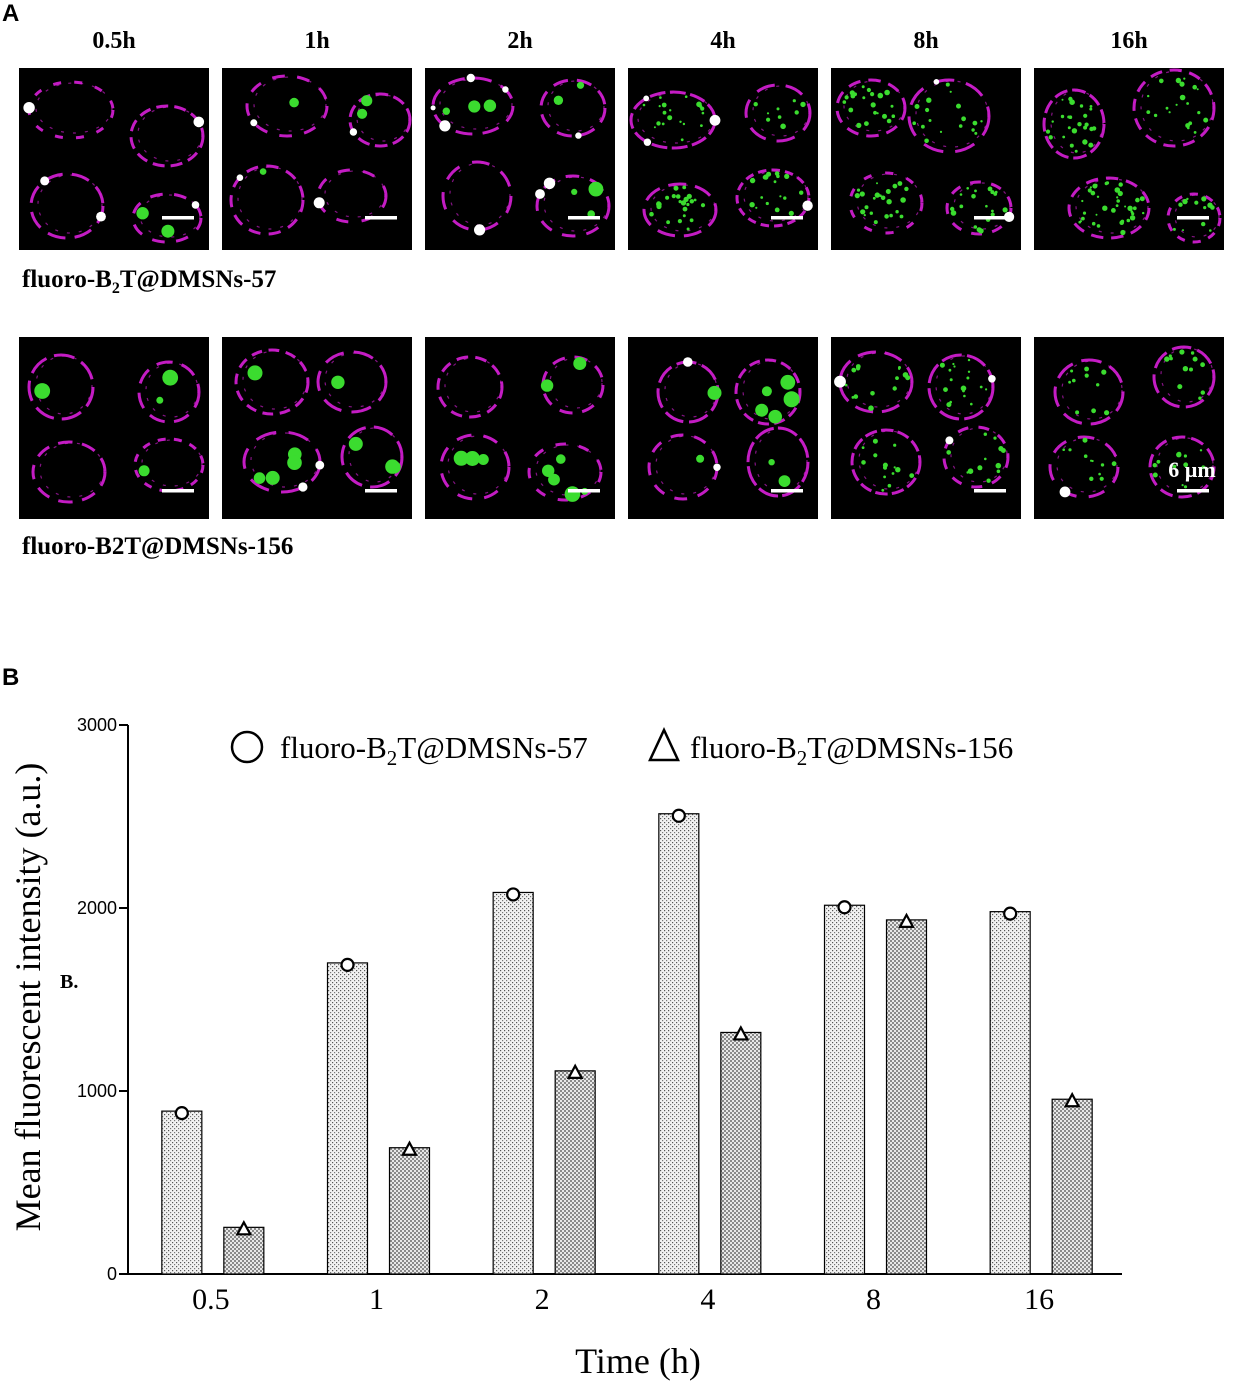 The width and height of the screenshot is (1241, 1390). Describe the element at coordinates (723, 428) in the screenshot. I see `micrograph-r2-c3` at that location.